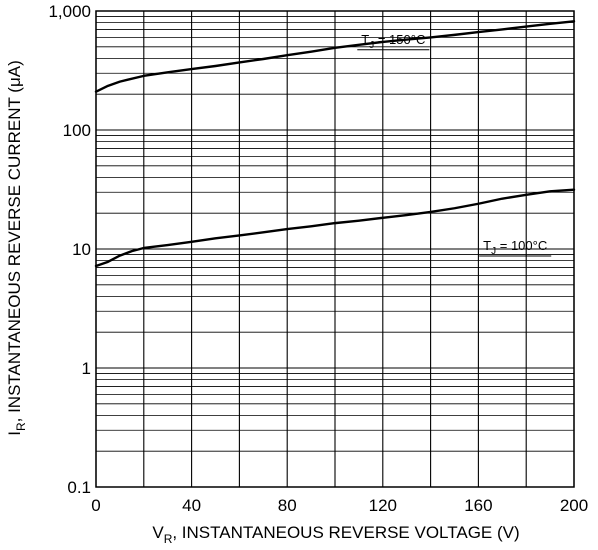 Image resolution: width=598 pixels, height=550 pixels. Describe the element at coordinates (77, 130) in the screenshot. I see `y-tick-label: 100` at that location.